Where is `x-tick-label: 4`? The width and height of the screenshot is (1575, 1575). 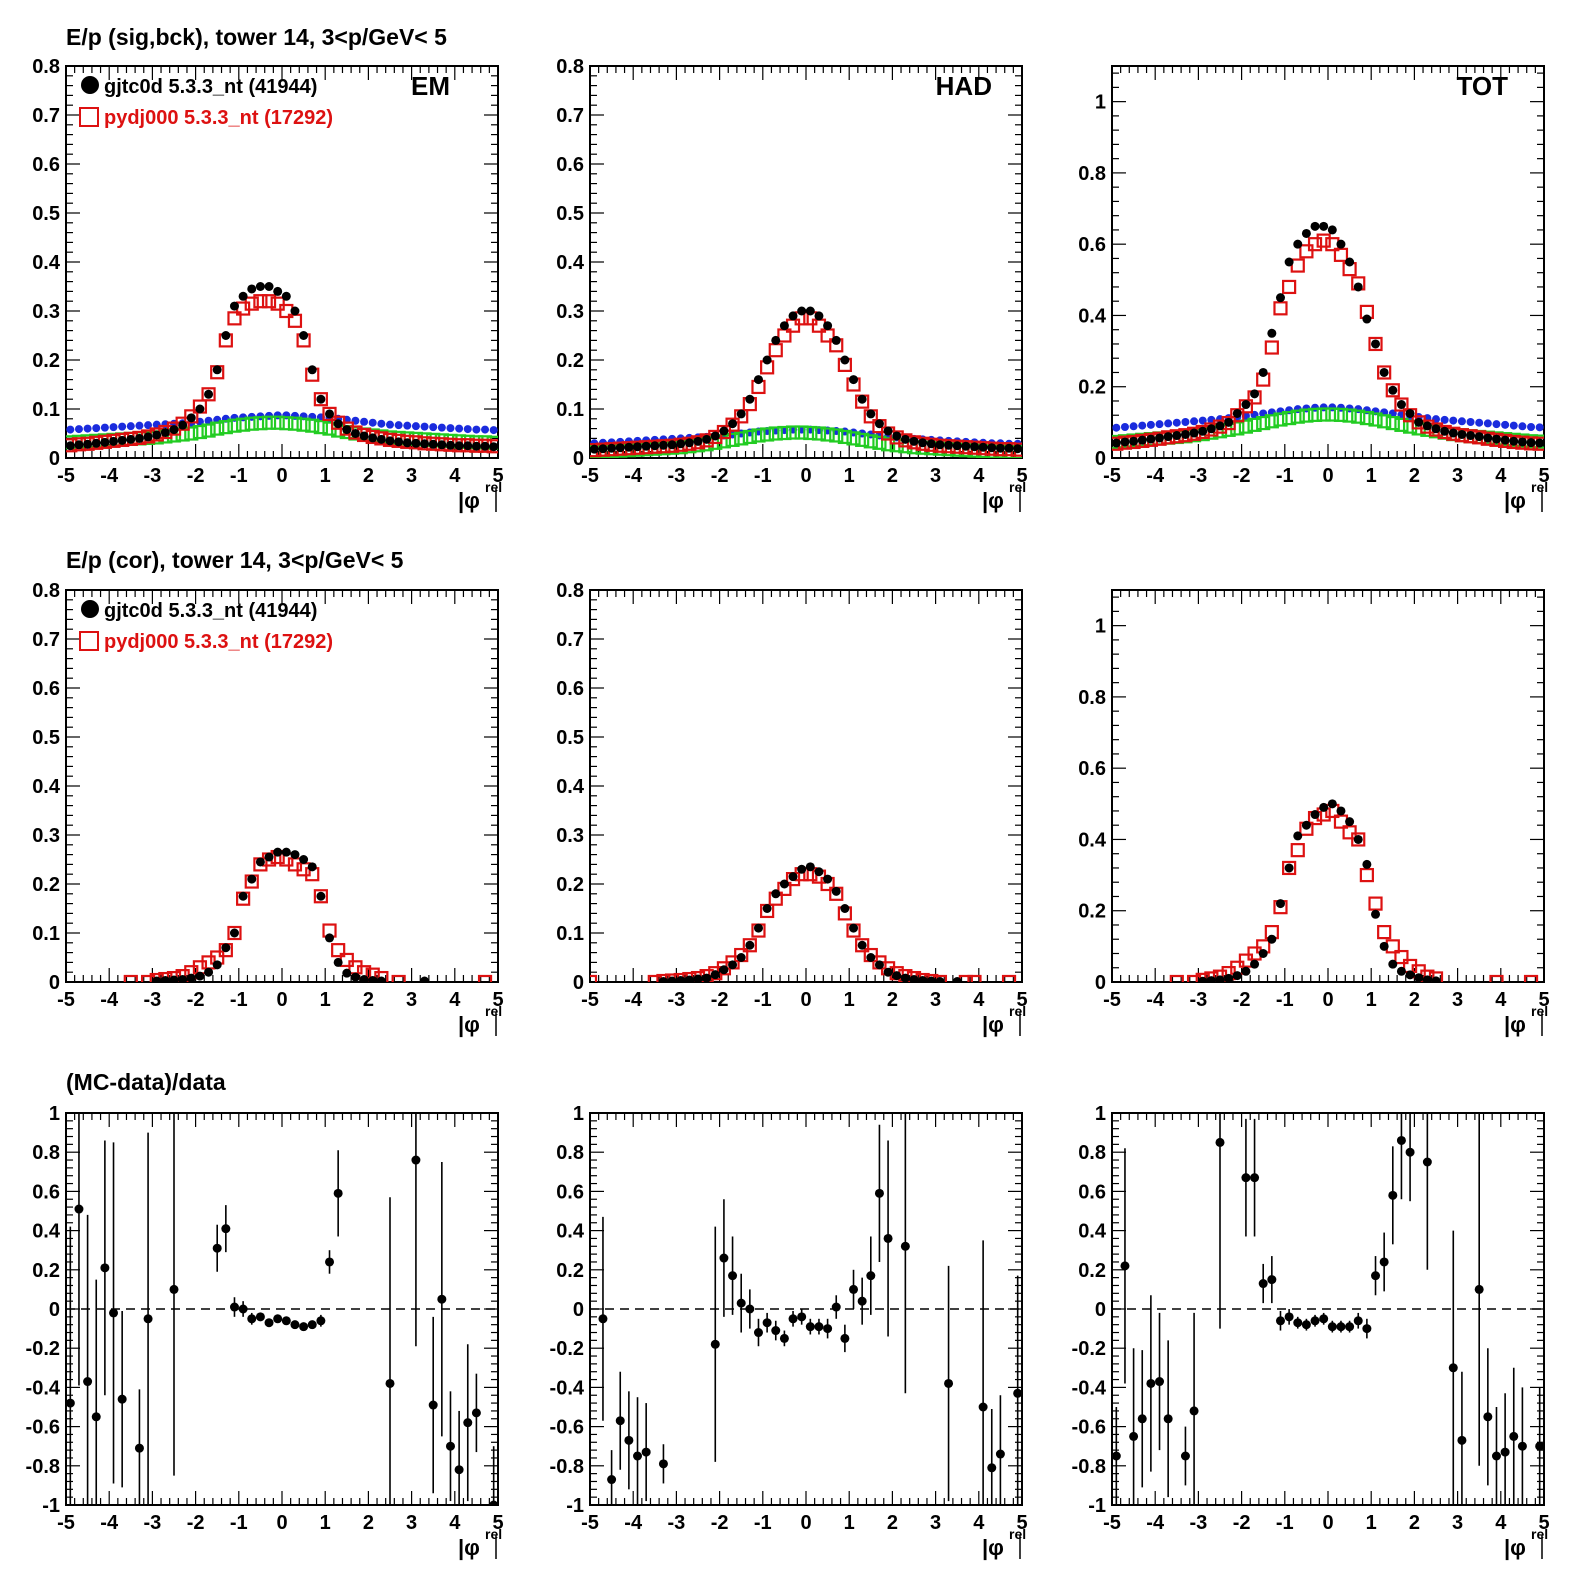 x-tick-label: 4 is located at coordinates (455, 1000).